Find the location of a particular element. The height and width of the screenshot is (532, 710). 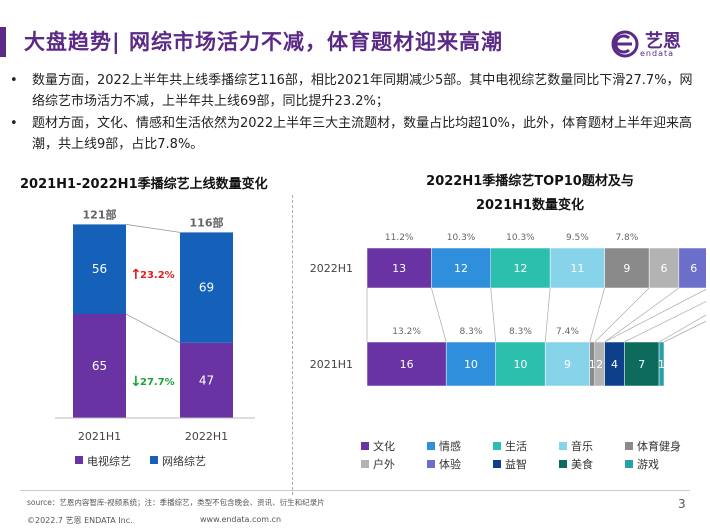

bar-value-label: 9 is located at coordinates (626, 268).